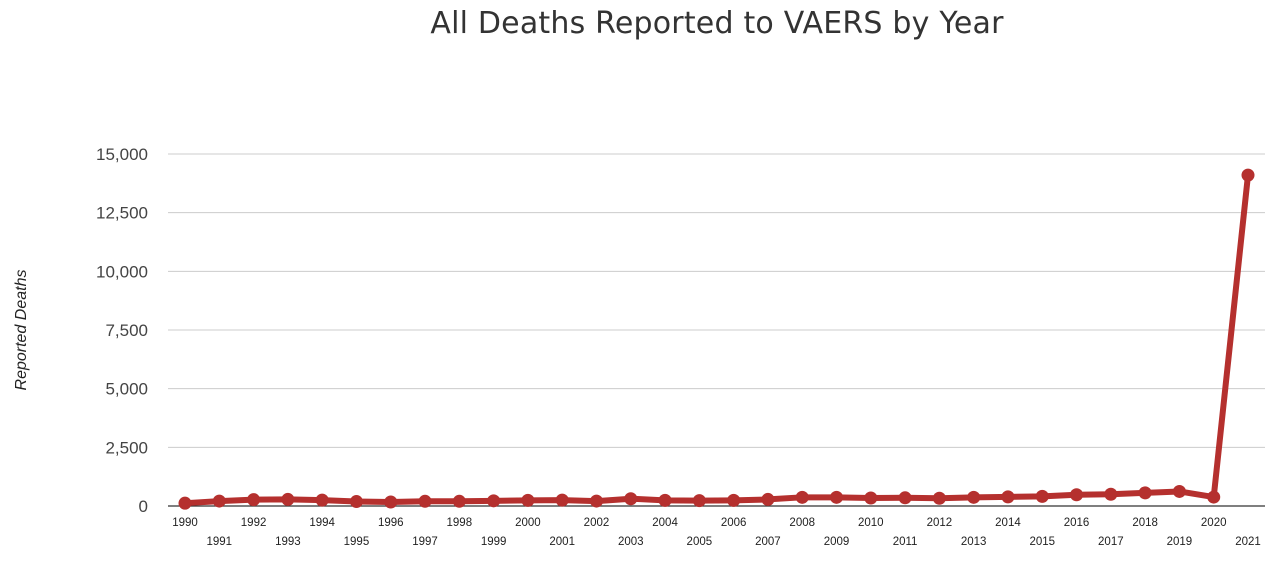 Image resolution: width=1287 pixels, height=569 pixels. What do you see at coordinates (1111, 542) in the screenshot?
I see `x-tick-label: 2017` at bounding box center [1111, 542].